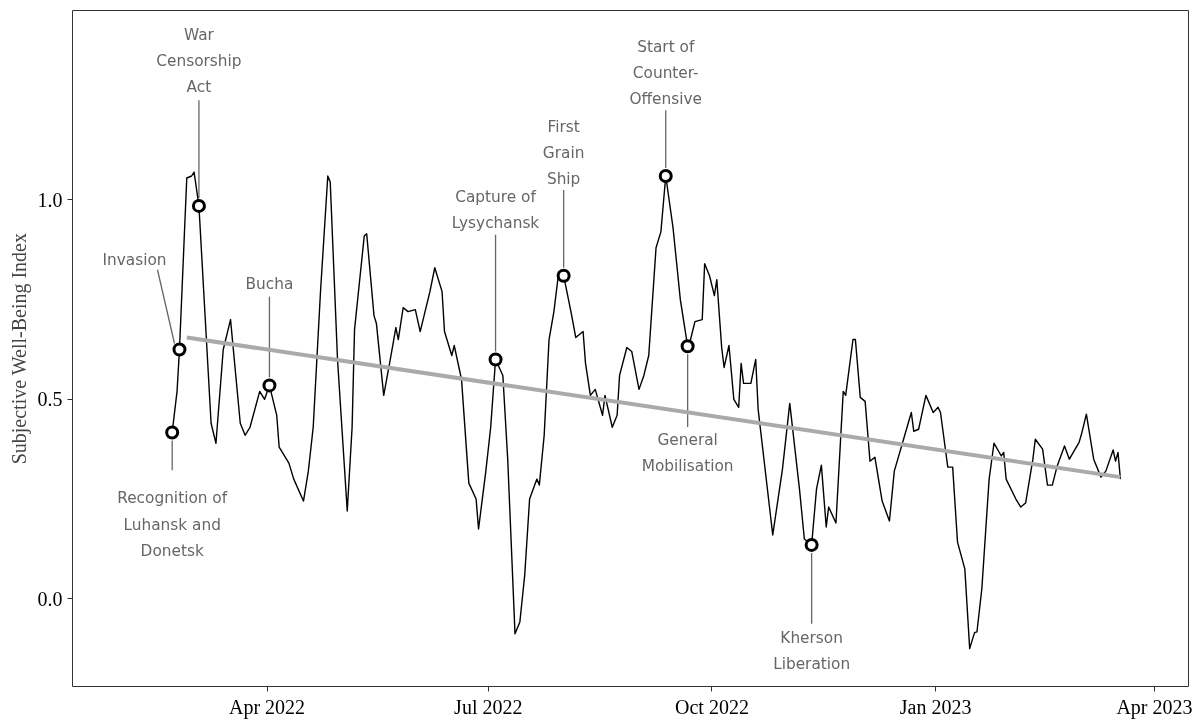 The width and height of the screenshot is (1201, 720). Describe the element at coordinates (687, 453) in the screenshot. I see `annotation: General Mobilisation` at that location.